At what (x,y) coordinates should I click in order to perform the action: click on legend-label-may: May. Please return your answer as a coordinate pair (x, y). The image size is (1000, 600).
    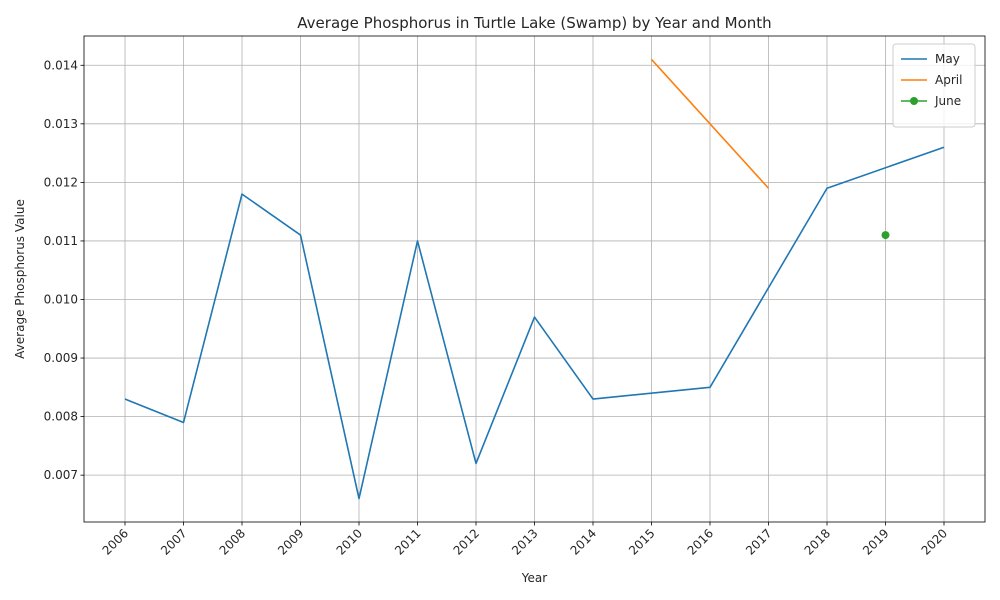
    Looking at the image, I should click on (947, 59).